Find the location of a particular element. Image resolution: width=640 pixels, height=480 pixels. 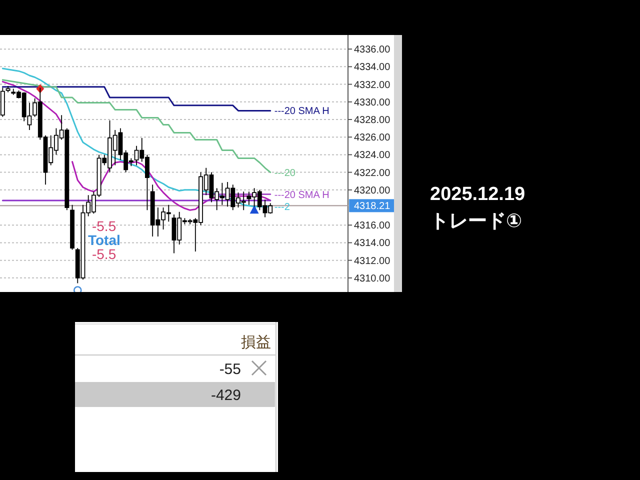

y-tick-label: 4330.00 is located at coordinates (372, 102).